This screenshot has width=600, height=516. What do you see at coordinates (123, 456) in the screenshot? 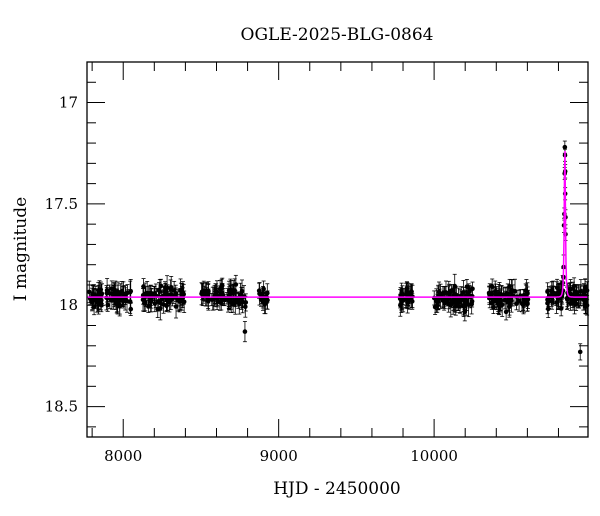
I see `x-tick-label: 8000` at bounding box center [123, 456].